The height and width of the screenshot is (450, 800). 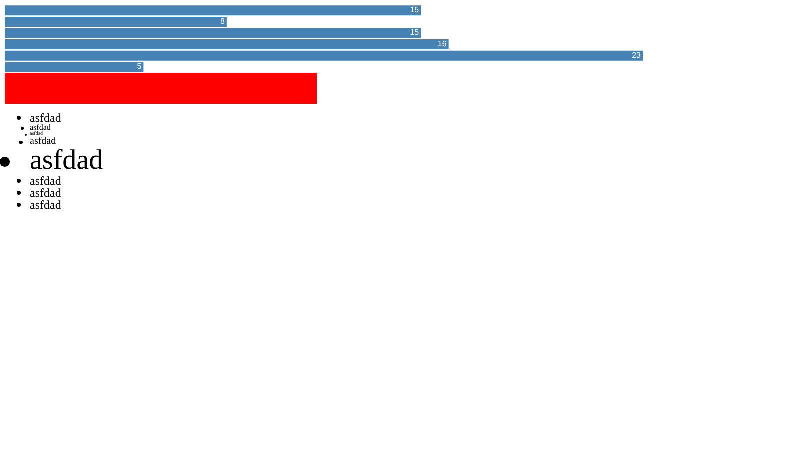 What do you see at coordinates (443, 44) in the screenshot?
I see `data-label: 16` at bounding box center [443, 44].